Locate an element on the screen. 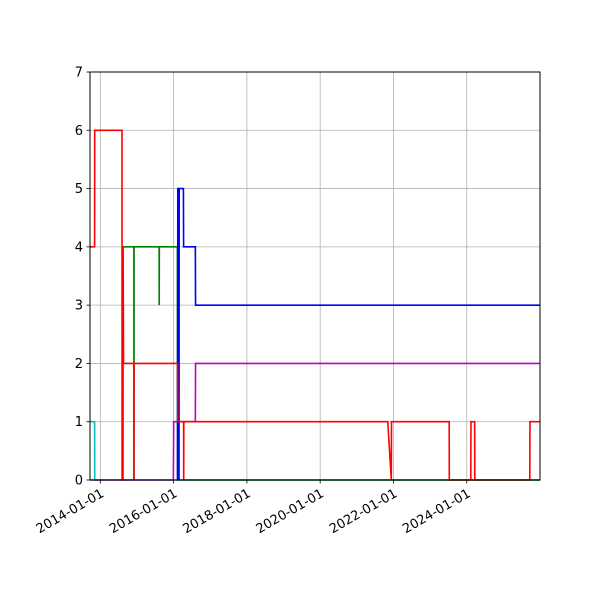 The width and height of the screenshot is (600, 600). y-tick-label: 4 is located at coordinates (79, 247).